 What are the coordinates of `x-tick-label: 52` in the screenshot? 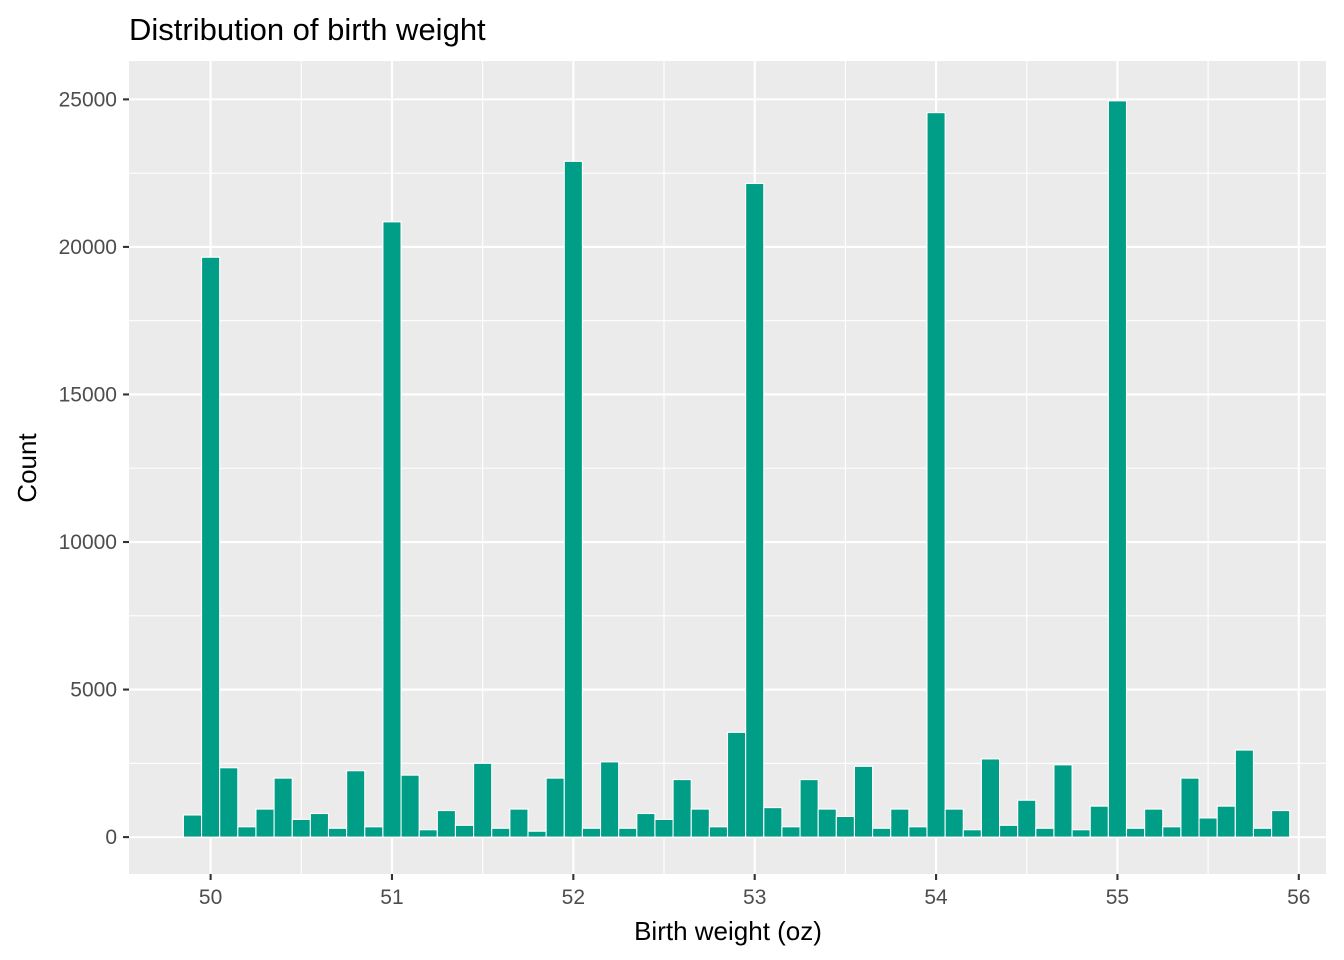 It's located at (573, 897).